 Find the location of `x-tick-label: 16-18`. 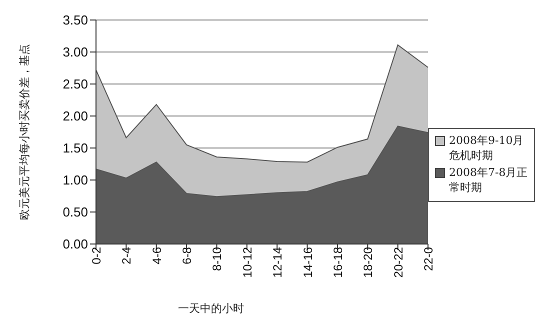

x-tick-label: 16-18 is located at coordinates (337, 262).